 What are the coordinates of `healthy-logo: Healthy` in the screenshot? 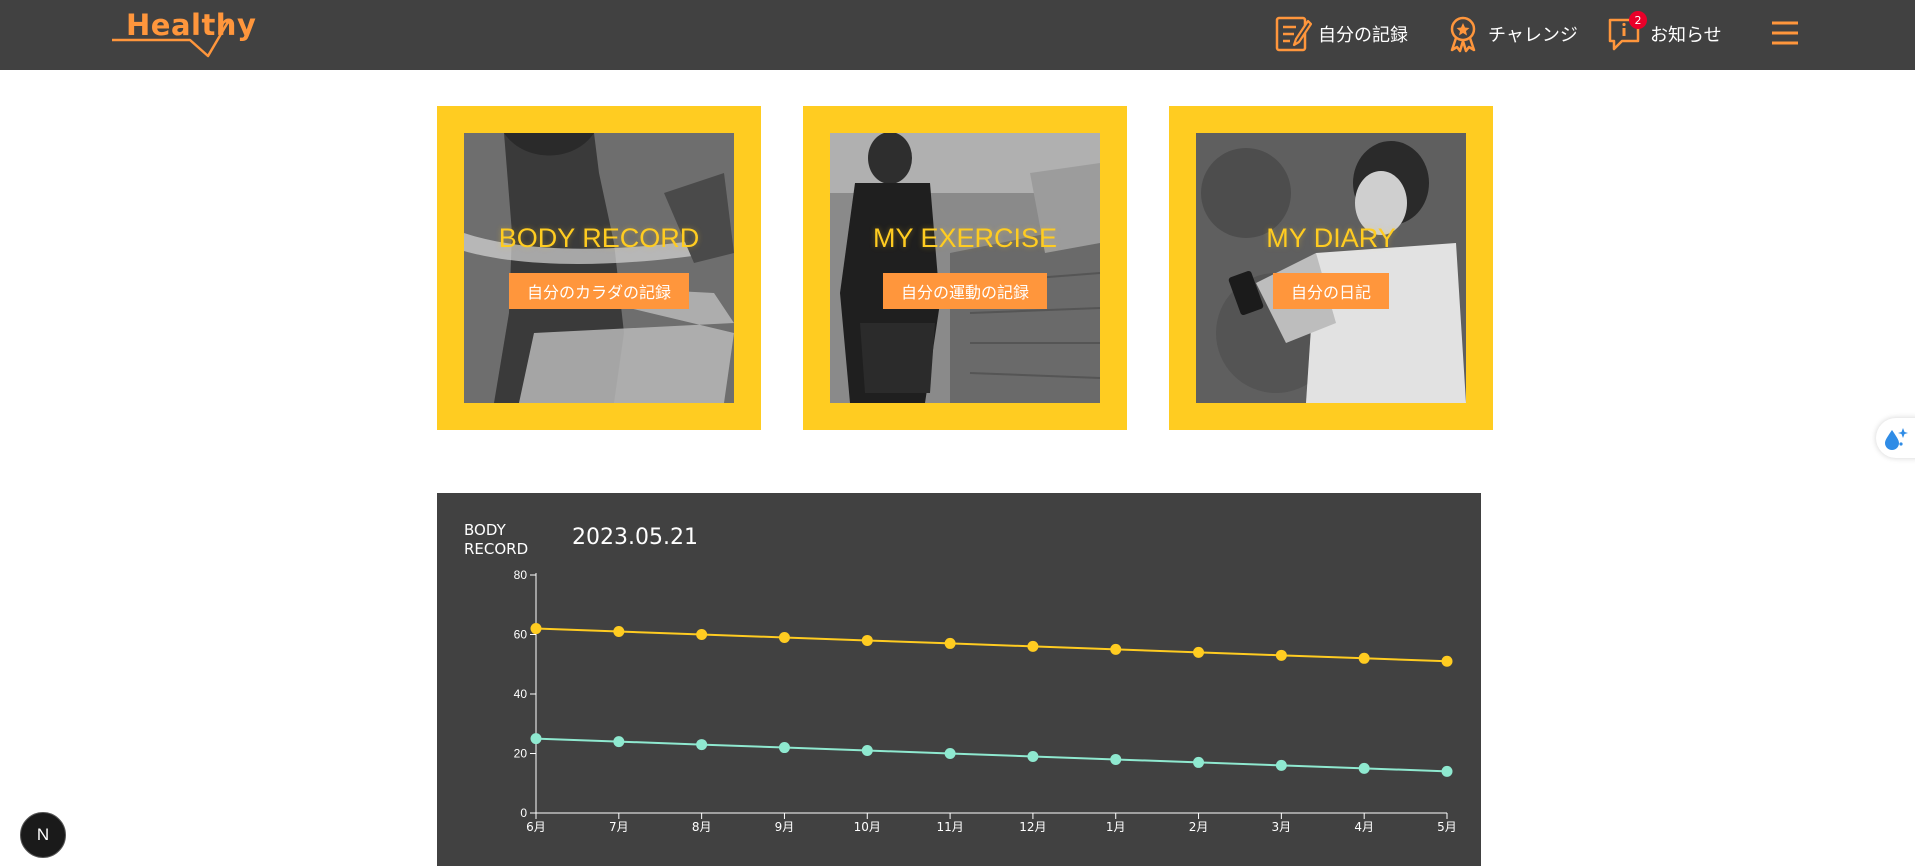 It's located at (183, 33).